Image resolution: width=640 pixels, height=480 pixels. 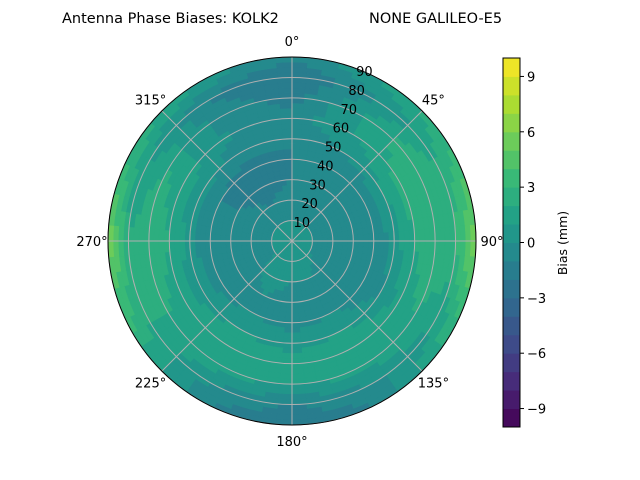 I want to click on radial-tick-label: 70, so click(x=348, y=110).